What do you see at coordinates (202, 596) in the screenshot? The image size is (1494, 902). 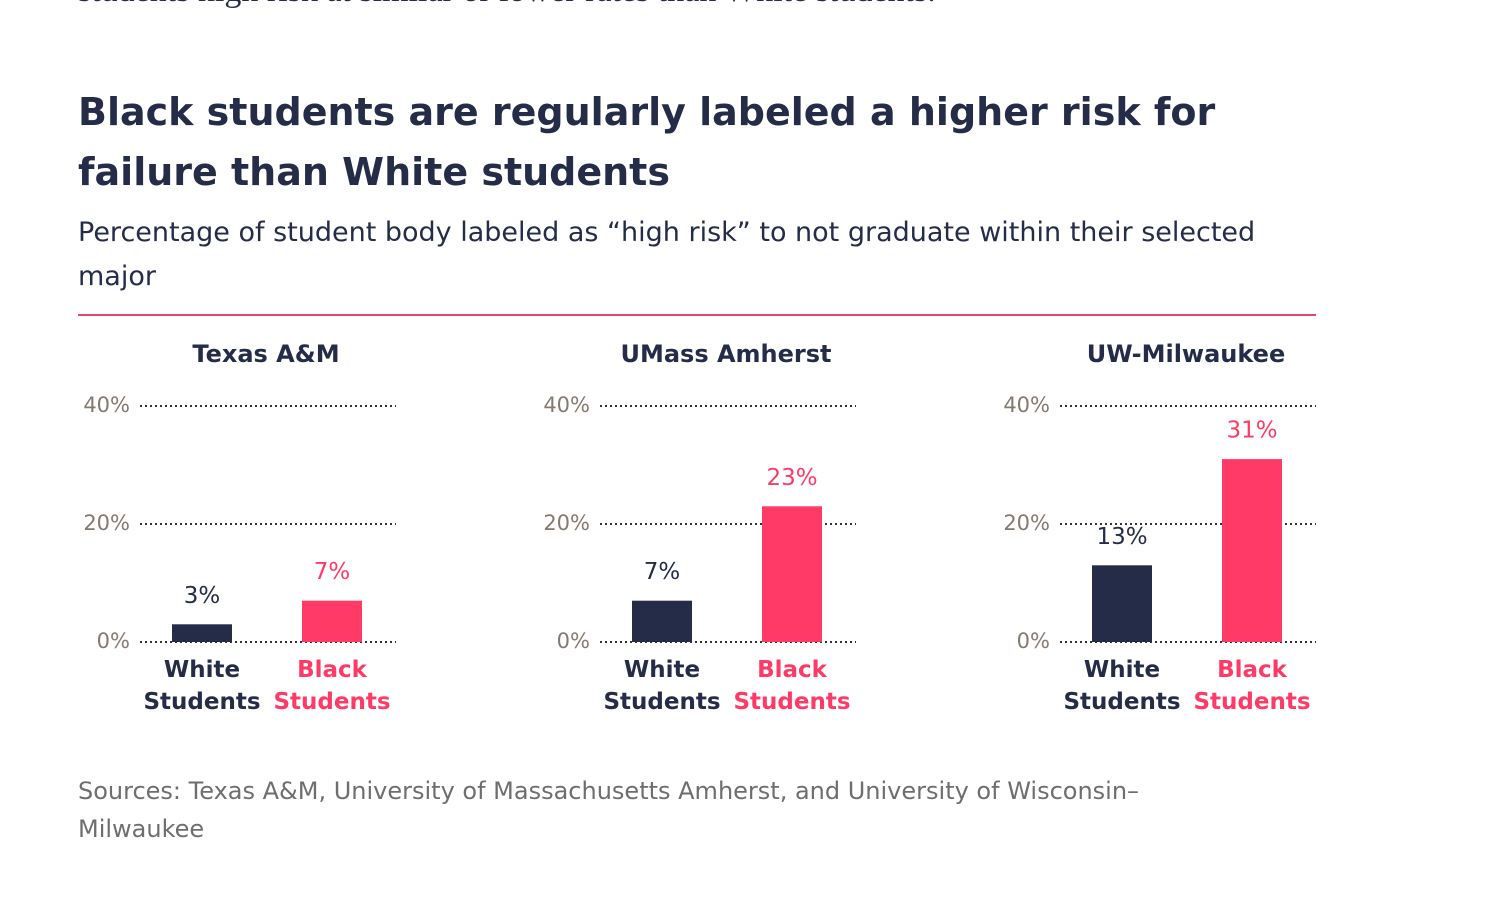 I see `value-label: 3%` at bounding box center [202, 596].